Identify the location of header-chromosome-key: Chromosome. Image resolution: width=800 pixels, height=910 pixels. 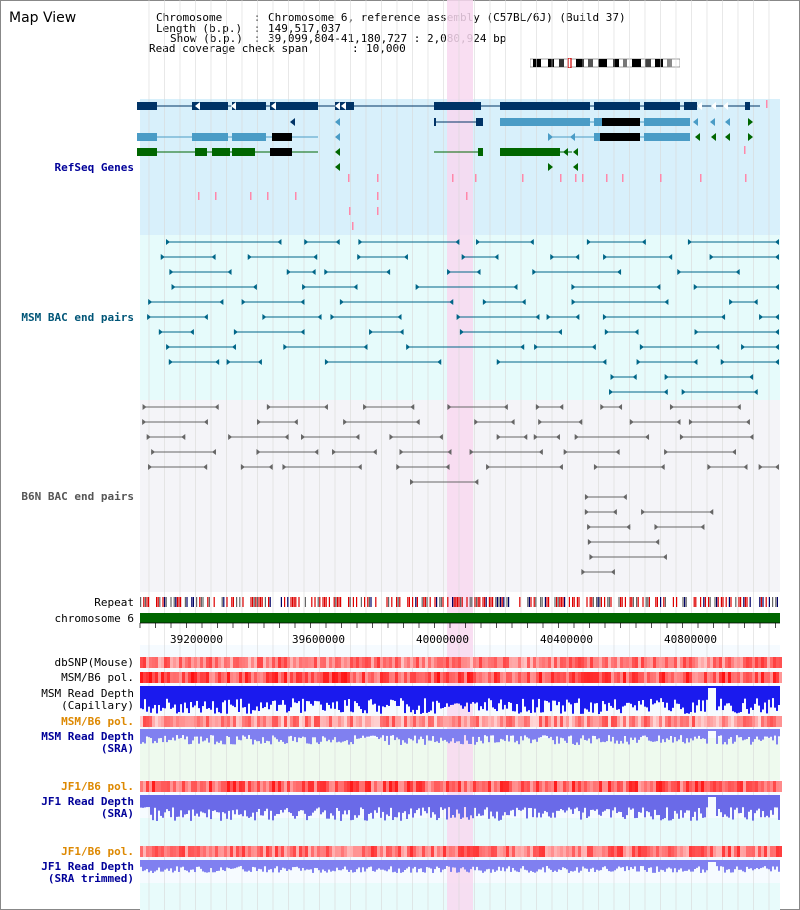
(189, 17).